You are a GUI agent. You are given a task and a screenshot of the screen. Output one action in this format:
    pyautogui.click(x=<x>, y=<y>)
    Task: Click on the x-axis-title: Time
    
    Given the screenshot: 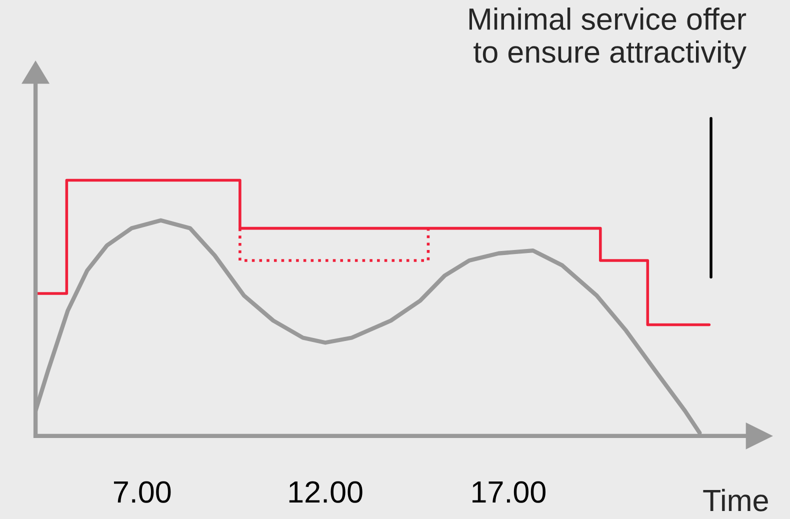 What is the action you would take?
    pyautogui.click(x=735, y=500)
    